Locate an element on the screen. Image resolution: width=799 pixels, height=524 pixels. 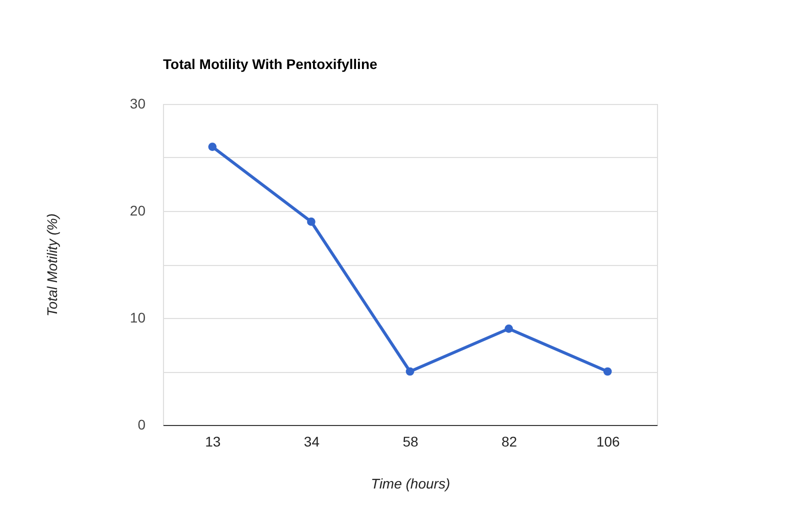
y-tick-label: 0 is located at coordinates (142, 424).